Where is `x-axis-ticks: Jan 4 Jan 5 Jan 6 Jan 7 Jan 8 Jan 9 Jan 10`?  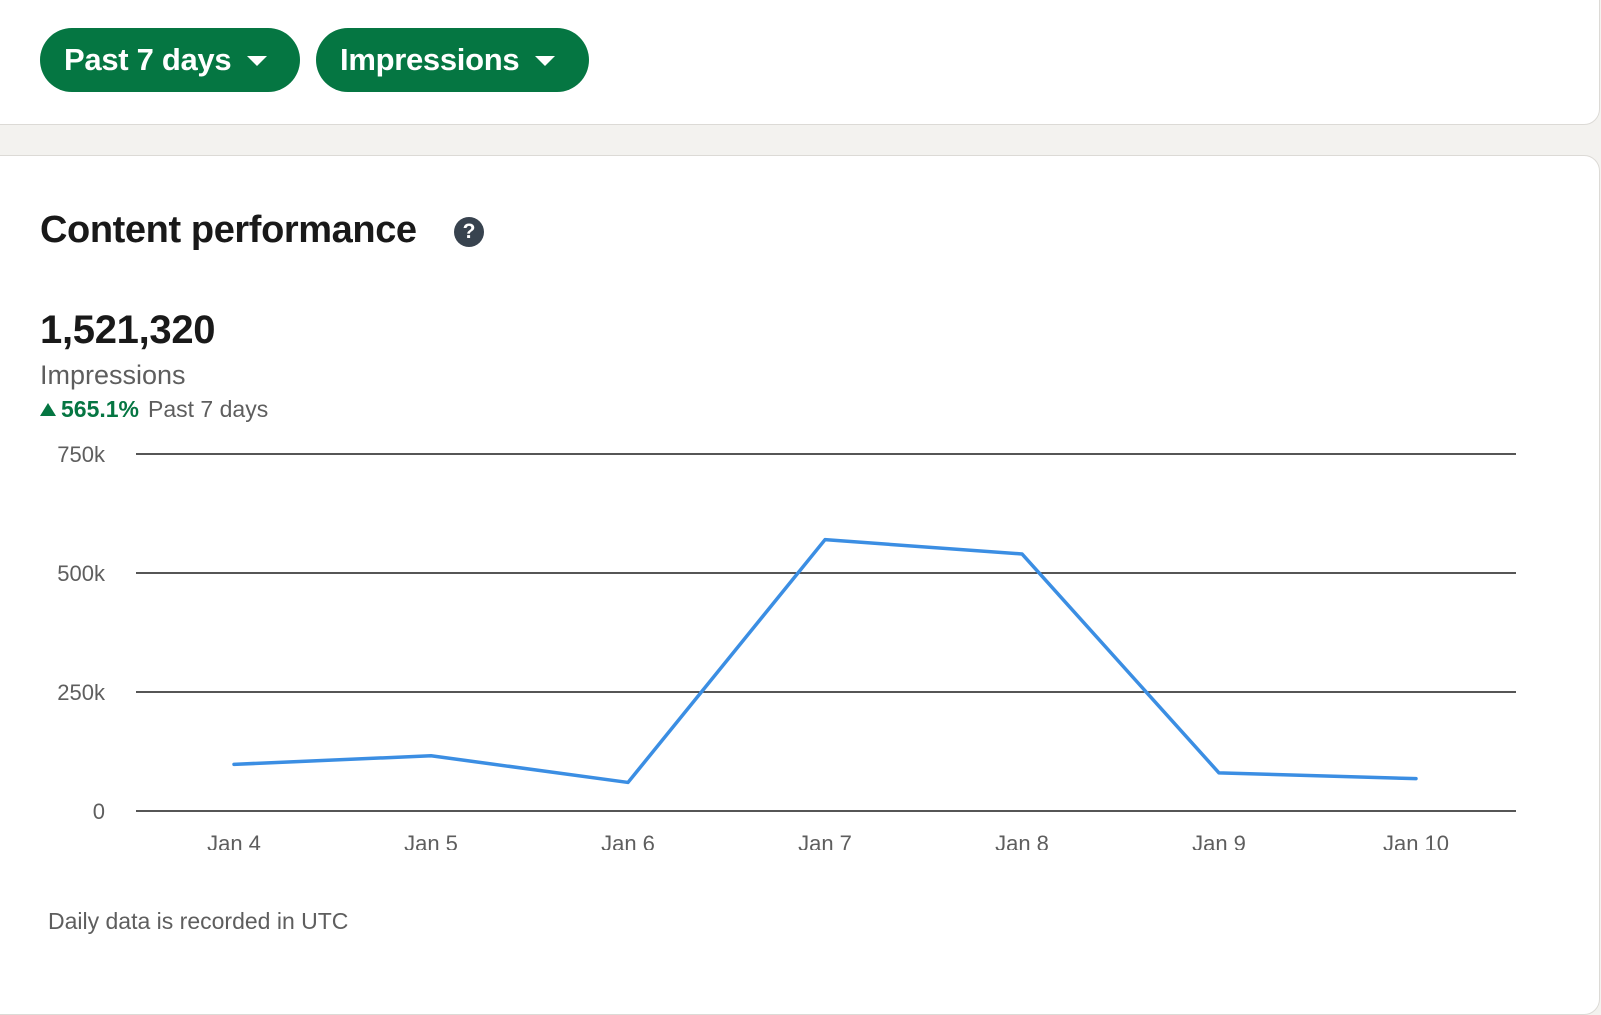 x-axis-ticks: Jan 4 Jan 5 Jan 6 Jan 7 Jan 8 Jan 9 Jan 10 is located at coordinates (828, 840).